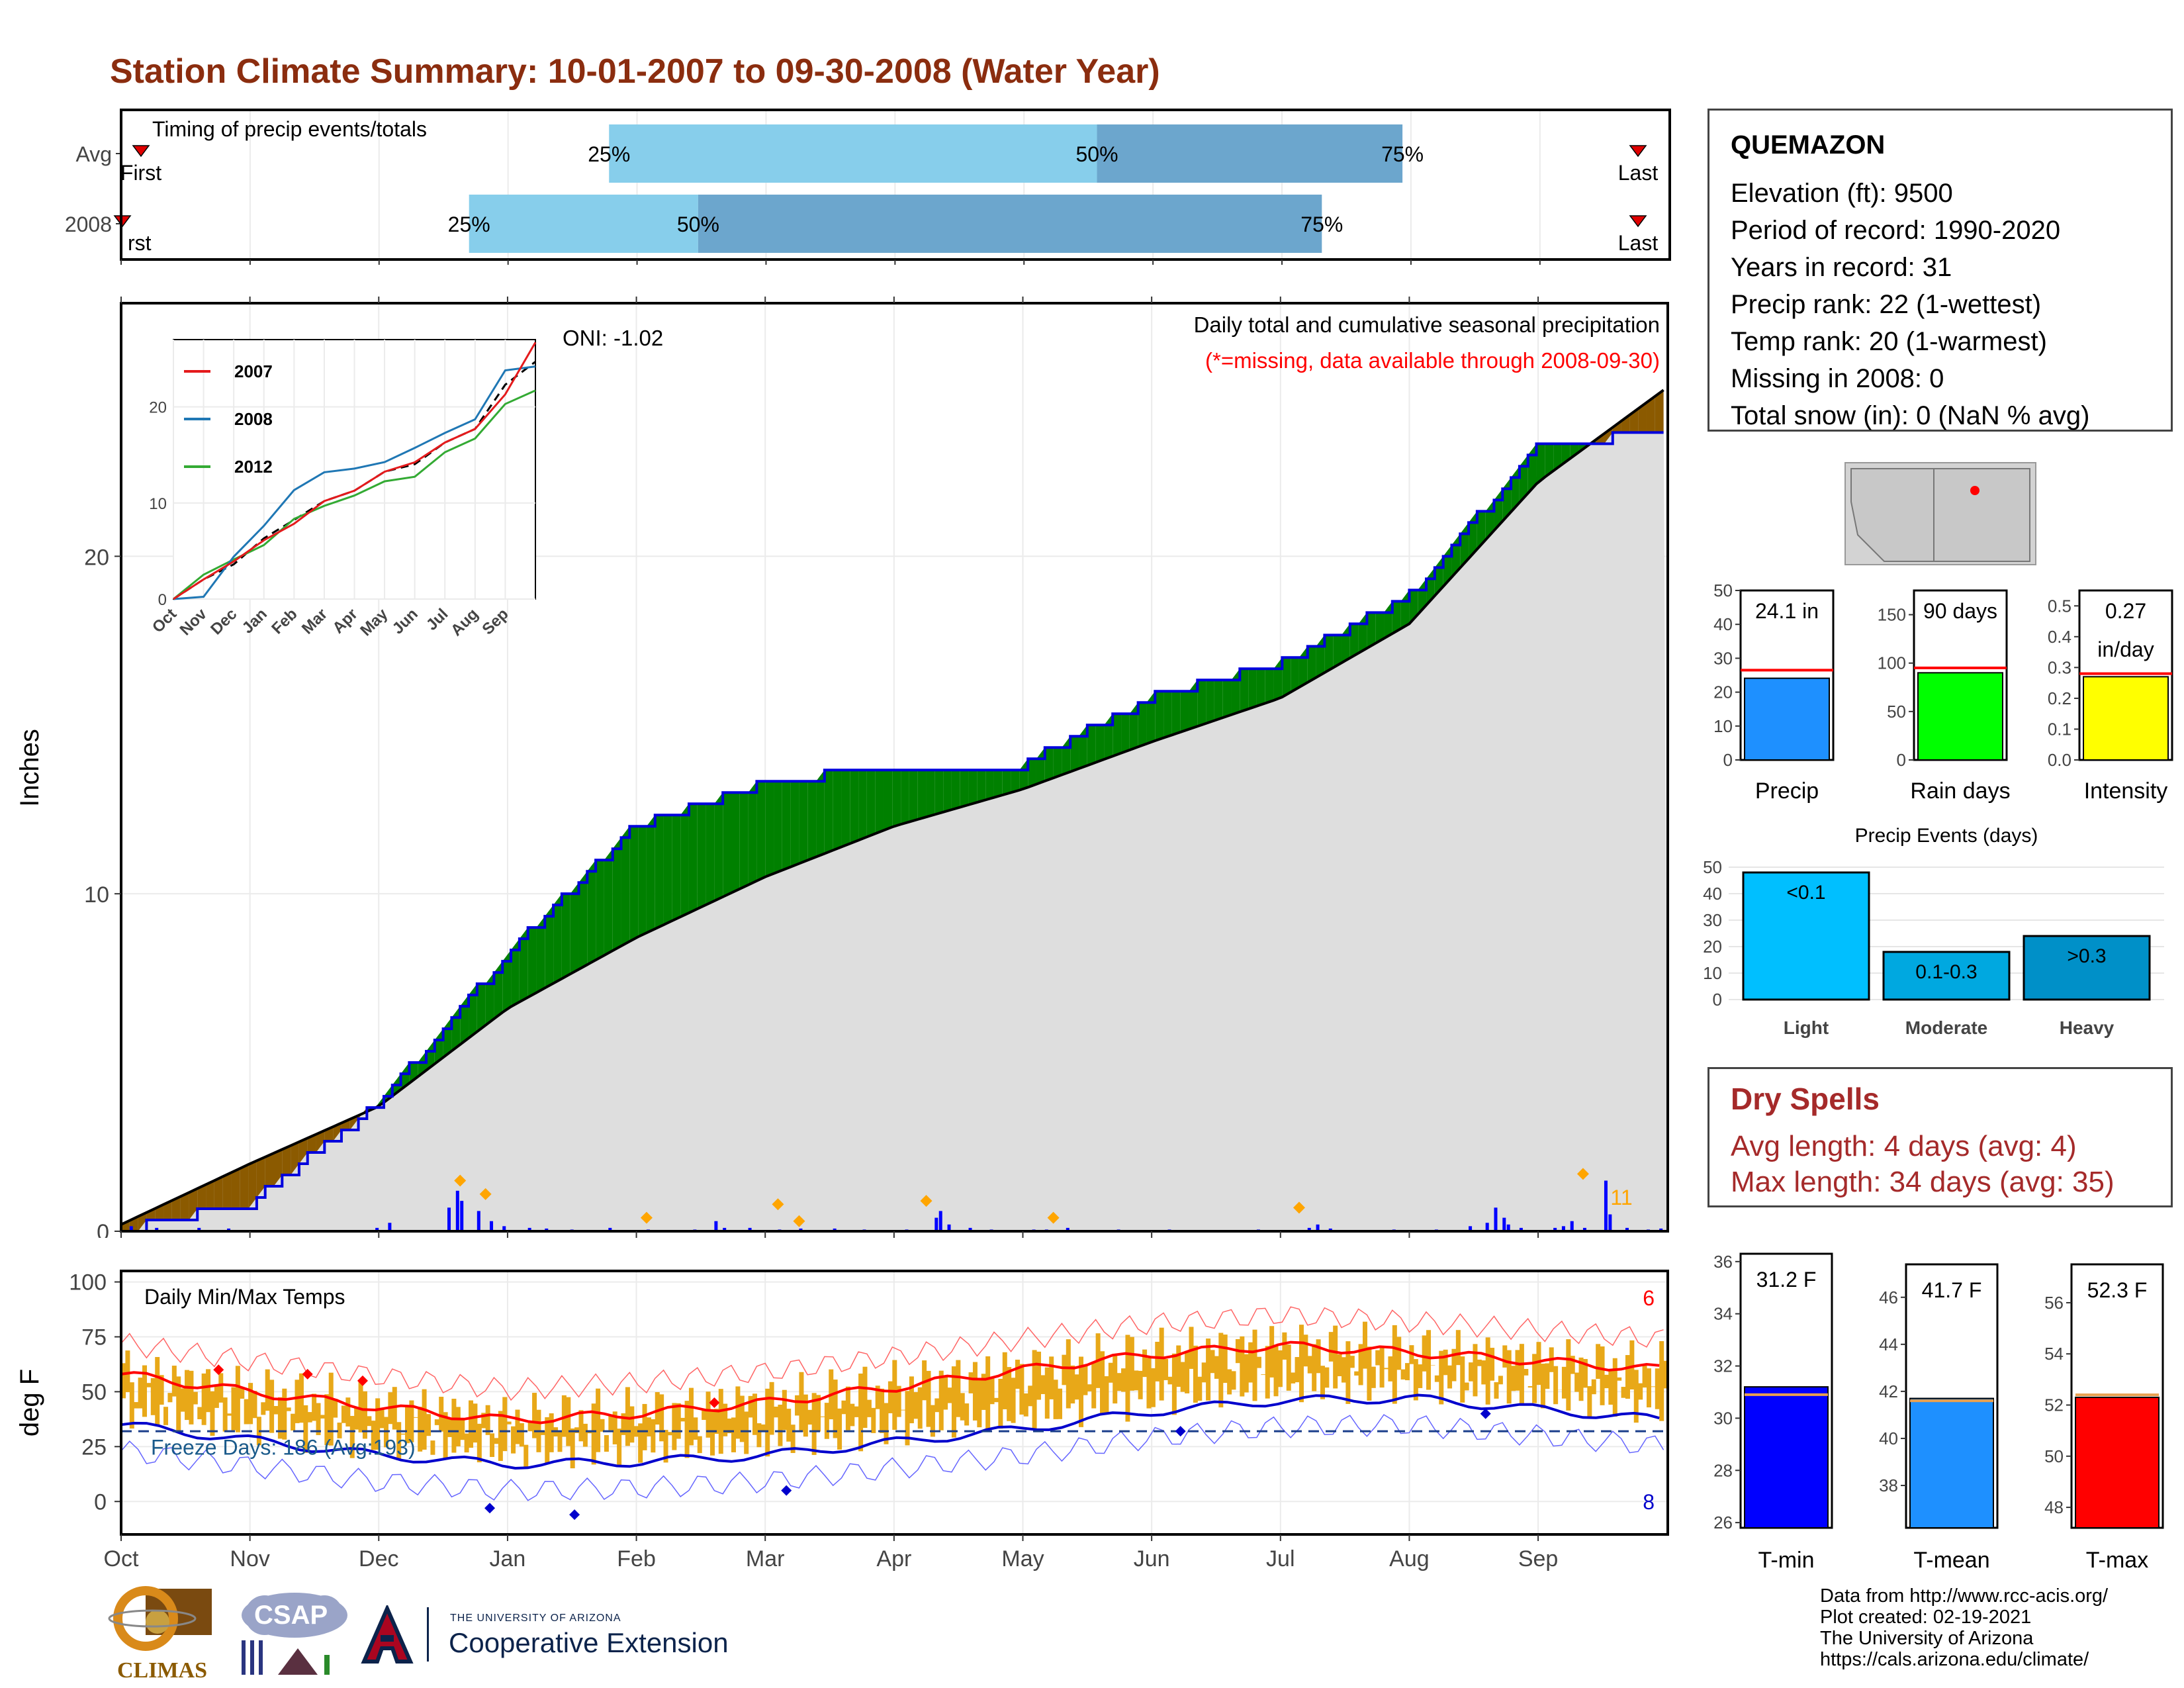  Describe the element at coordinates (698, 224) in the screenshot. I see `quartile-label: 50%` at that location.